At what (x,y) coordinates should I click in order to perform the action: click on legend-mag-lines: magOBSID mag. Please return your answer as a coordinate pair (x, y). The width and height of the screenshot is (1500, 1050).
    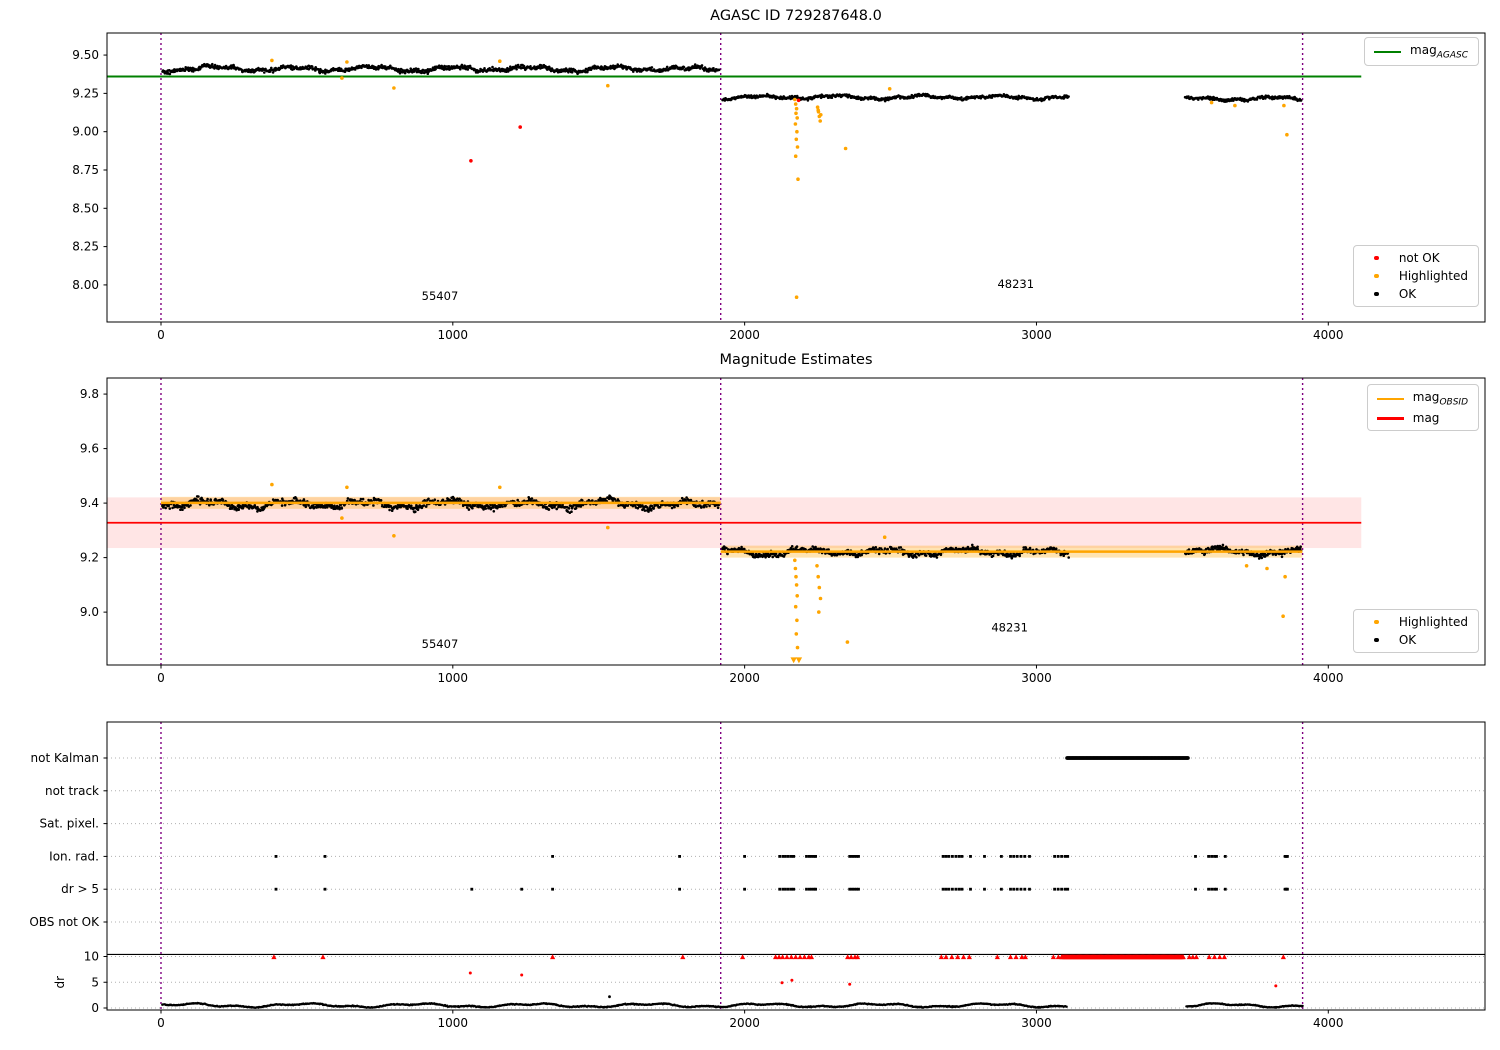
    Looking at the image, I should click on (1422, 408).